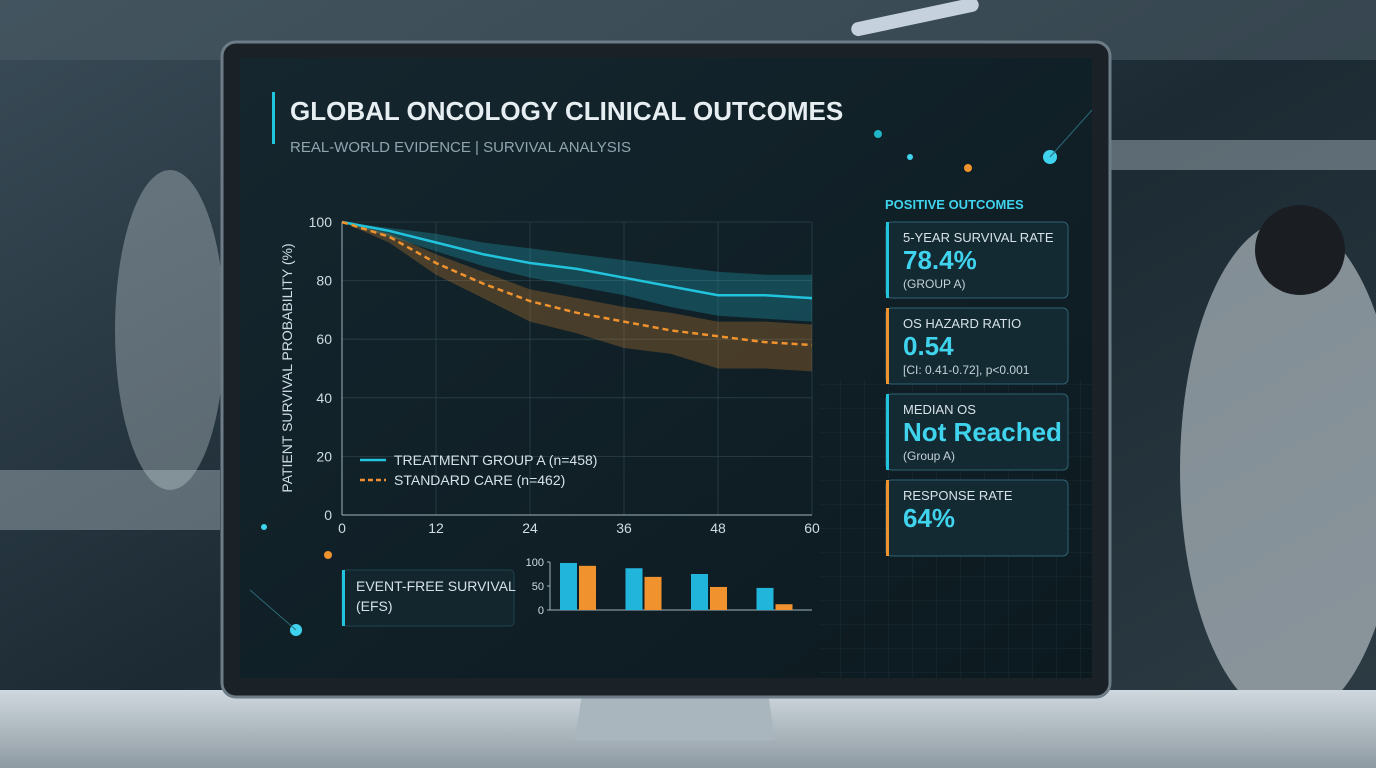  I want to click on efs-title-box: EVENT-FREE SURVIVAL (EFS), so click(436, 596).